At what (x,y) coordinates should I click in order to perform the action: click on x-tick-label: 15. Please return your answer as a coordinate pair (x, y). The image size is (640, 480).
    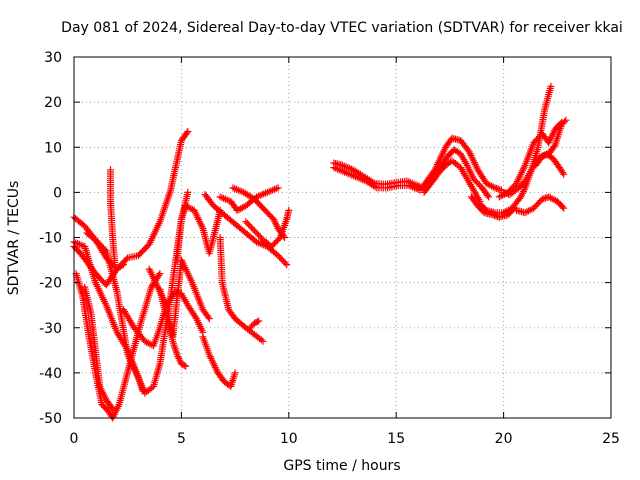
    Looking at the image, I should click on (396, 439).